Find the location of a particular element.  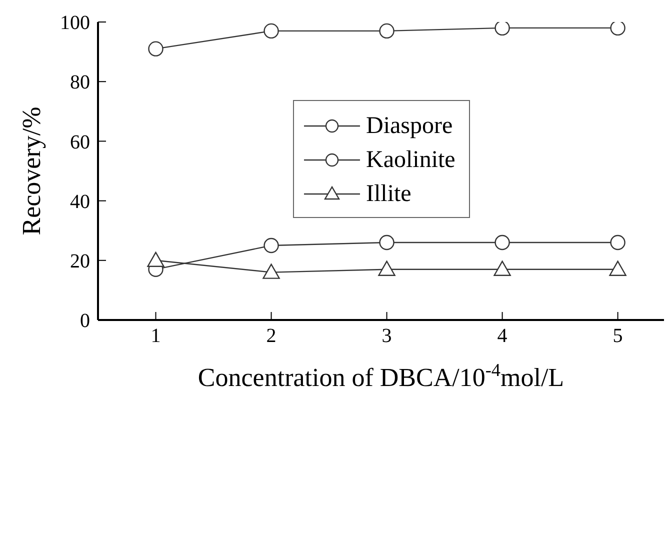

x-tick-label: 1 is located at coordinates (155, 336).